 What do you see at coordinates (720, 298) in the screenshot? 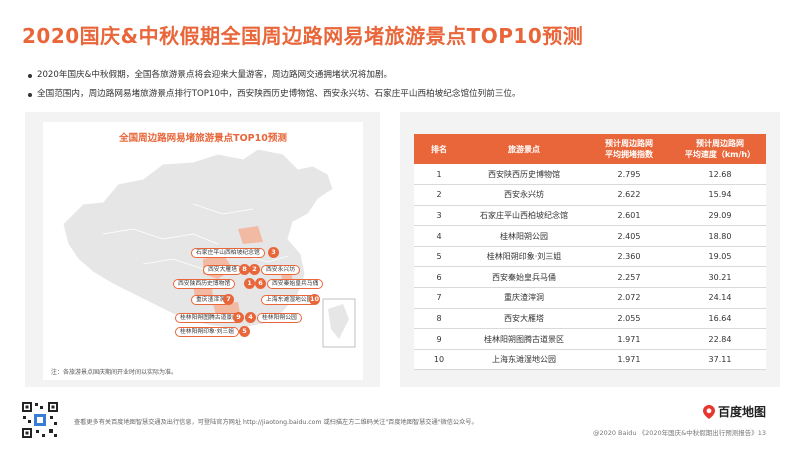
I see `cell-avg-speed: 24.14` at bounding box center [720, 298].